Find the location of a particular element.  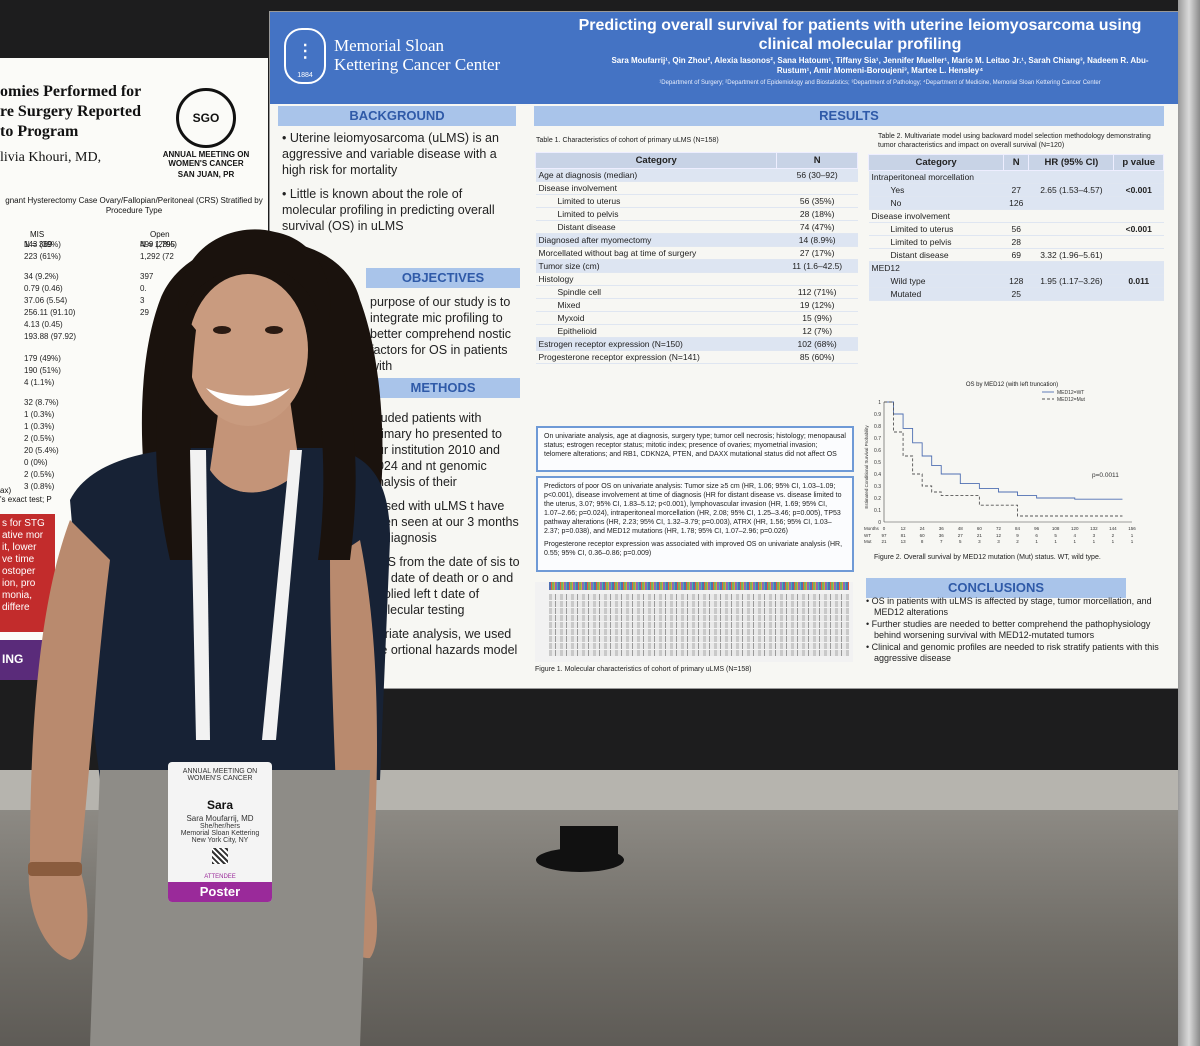

km-x-tick: 108 is located at coordinates (1056, 528).